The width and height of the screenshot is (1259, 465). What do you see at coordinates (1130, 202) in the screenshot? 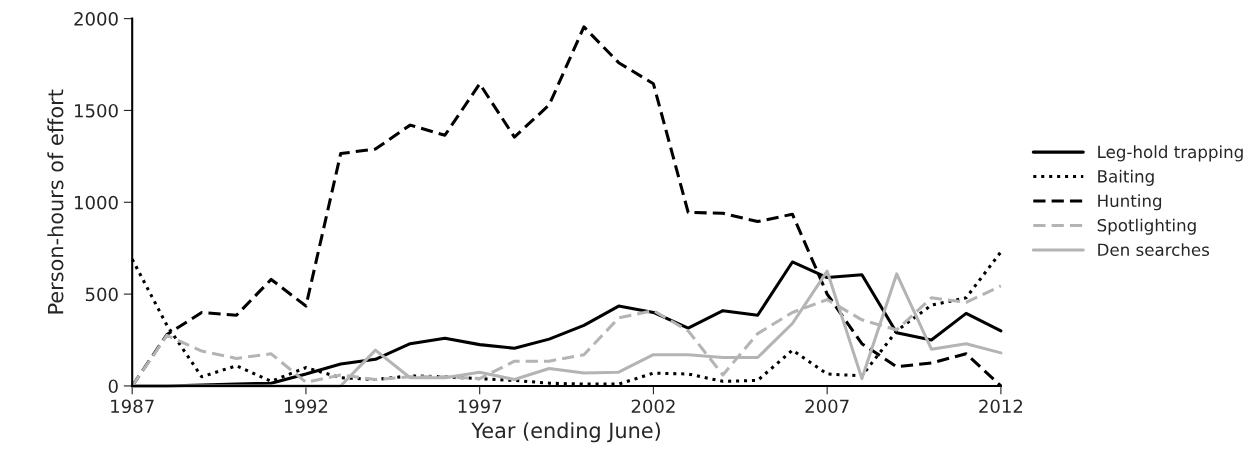
I see `legend-label: Hunting` at bounding box center [1130, 202].